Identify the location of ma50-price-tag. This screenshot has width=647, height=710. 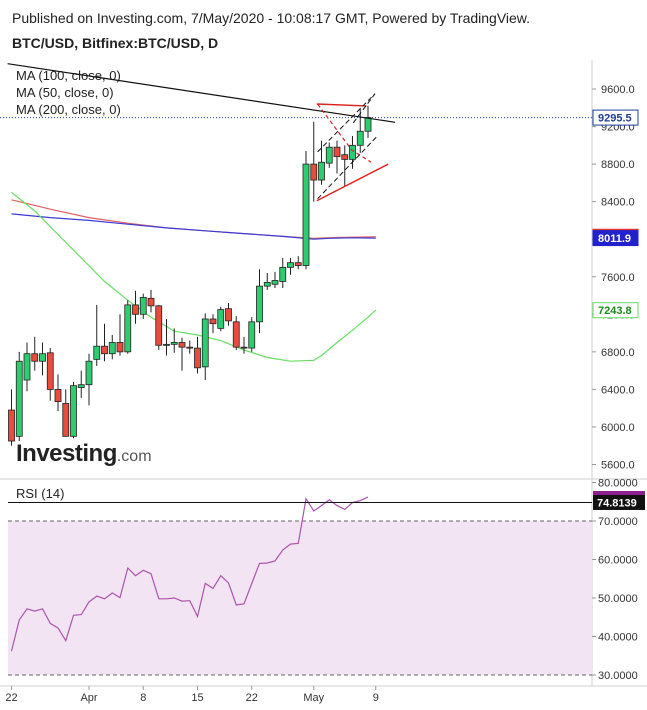
(615, 310).